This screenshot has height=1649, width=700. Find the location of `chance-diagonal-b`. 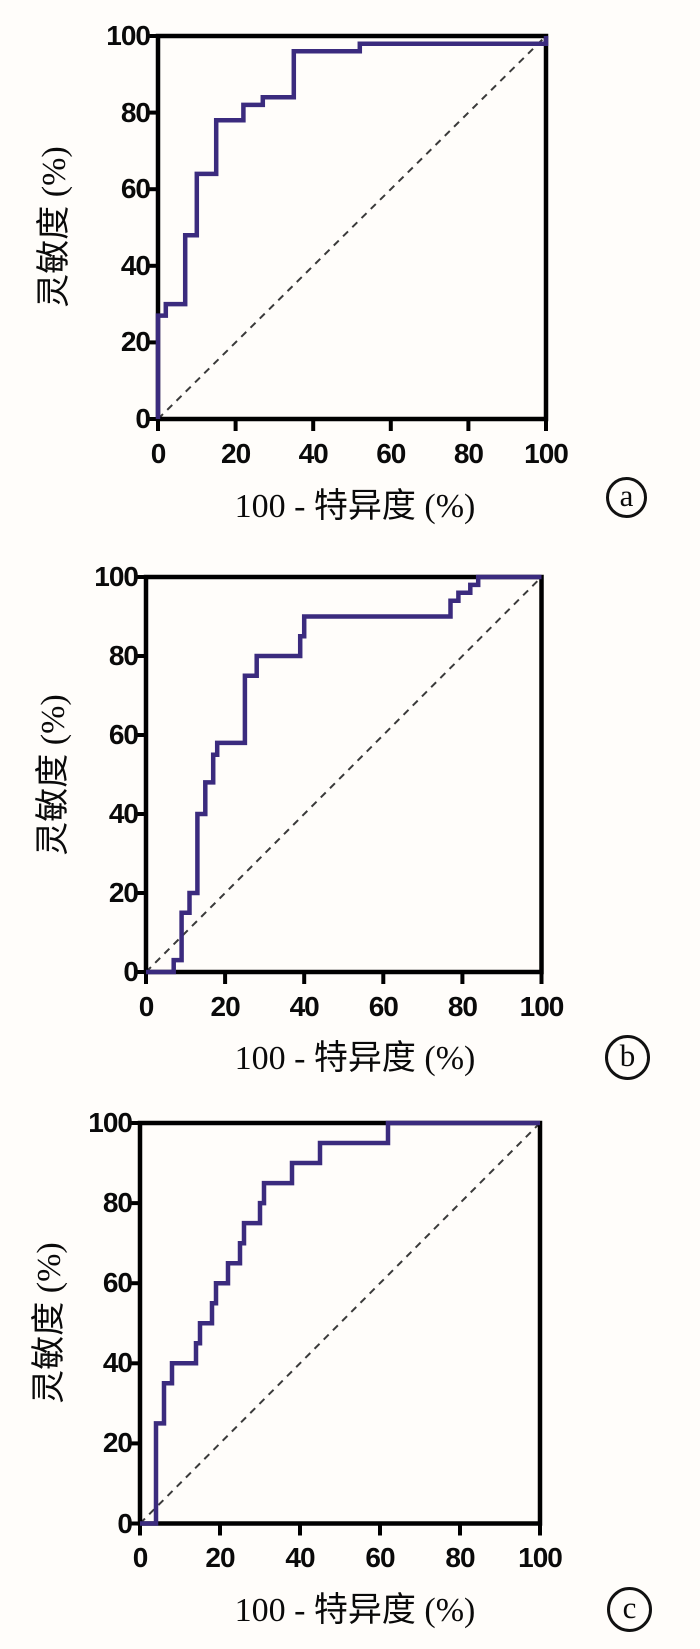

chance-diagonal-b is located at coordinates (344, 774).